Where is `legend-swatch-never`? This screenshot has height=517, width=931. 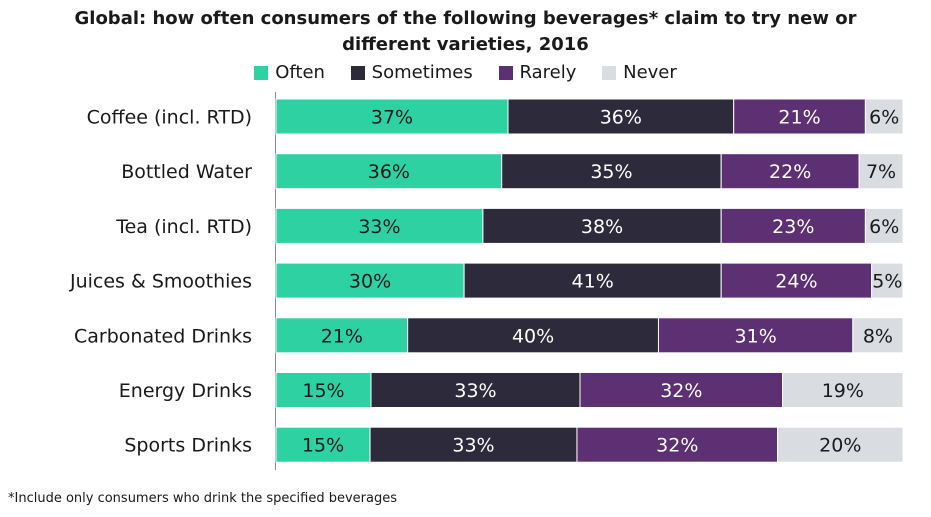 legend-swatch-never is located at coordinates (609, 73).